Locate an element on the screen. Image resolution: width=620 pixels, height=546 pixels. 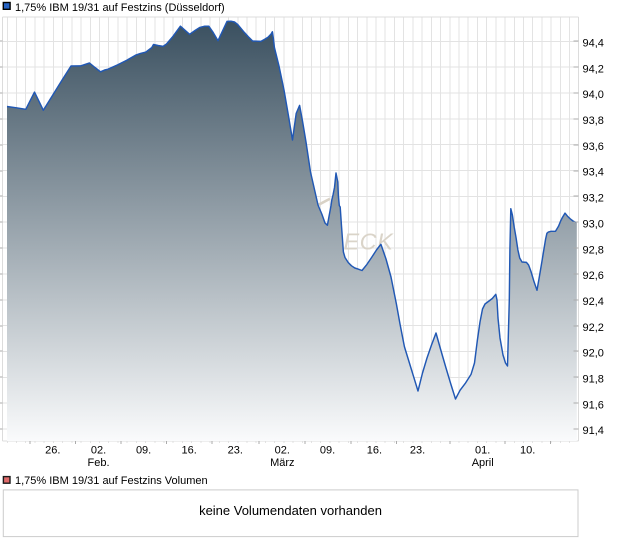
svg-text: 92,2 is located at coordinates (593, 328).